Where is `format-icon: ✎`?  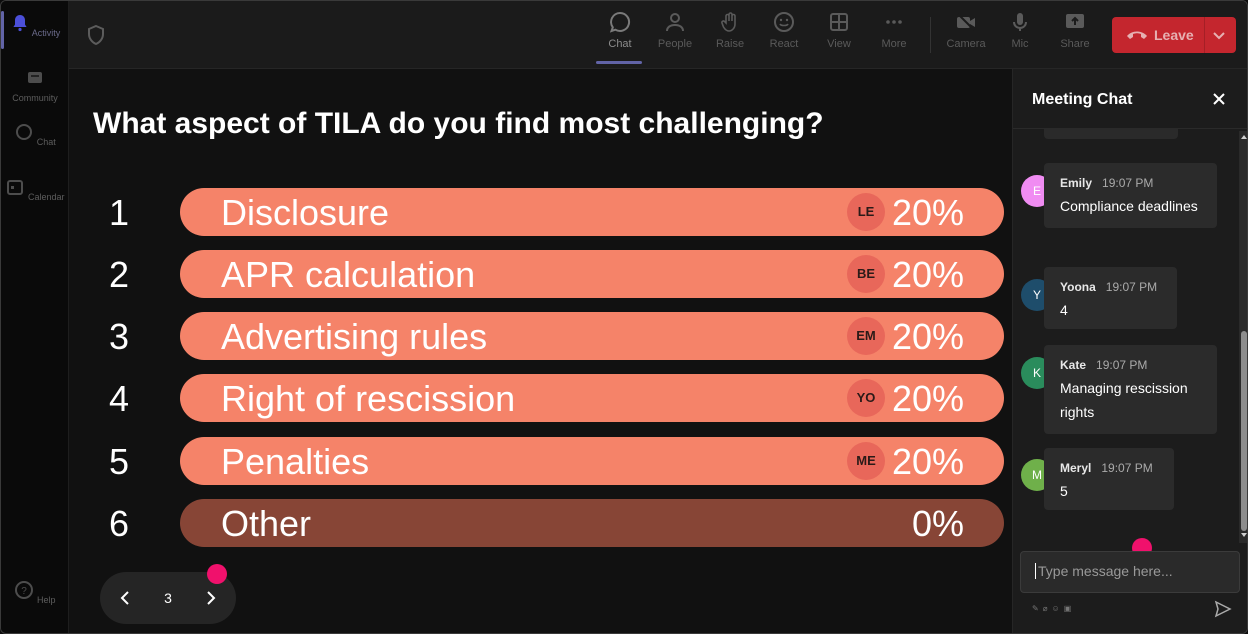
format-icon: ✎ is located at coordinates (1037, 608).